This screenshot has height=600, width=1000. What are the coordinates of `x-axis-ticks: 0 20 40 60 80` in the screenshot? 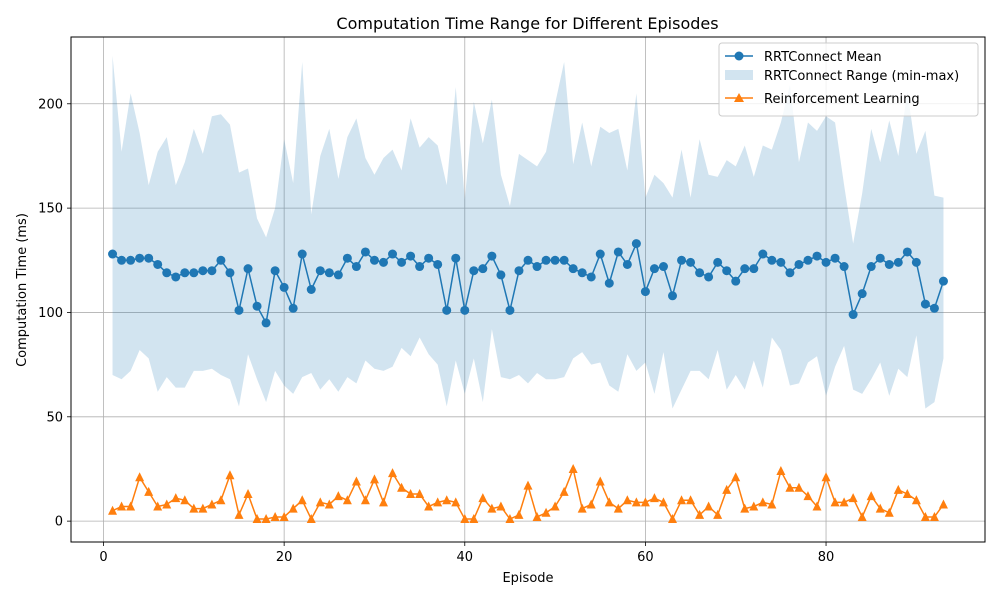 It's located at (466, 553).